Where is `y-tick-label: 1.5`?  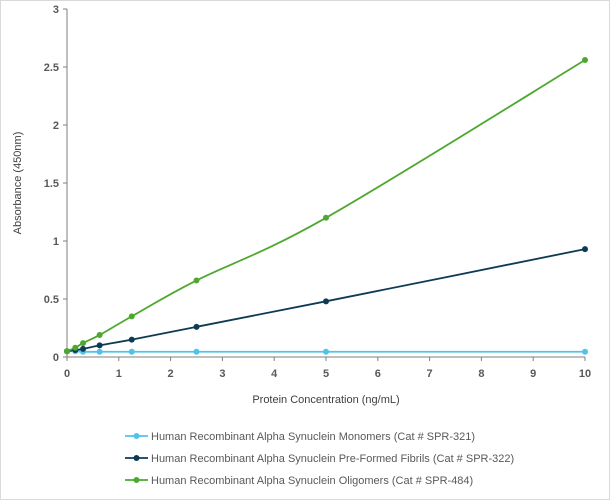
y-tick-label: 1.5 is located at coordinates (51, 184).